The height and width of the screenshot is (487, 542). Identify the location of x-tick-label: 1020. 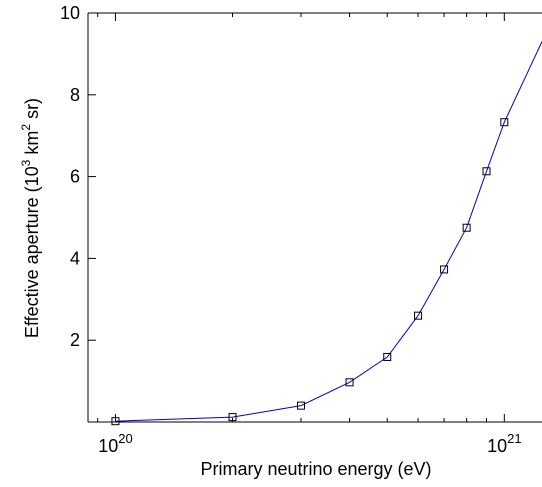
(115, 443).